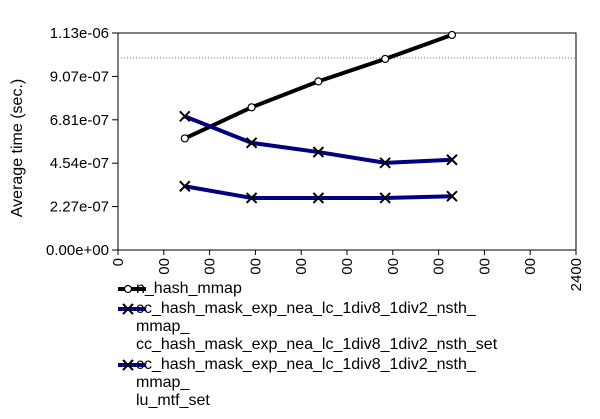 The width and height of the screenshot is (600, 419). Describe the element at coordinates (79, 207) in the screenshot. I see `y-tick-label: 2.27e-07` at that location.